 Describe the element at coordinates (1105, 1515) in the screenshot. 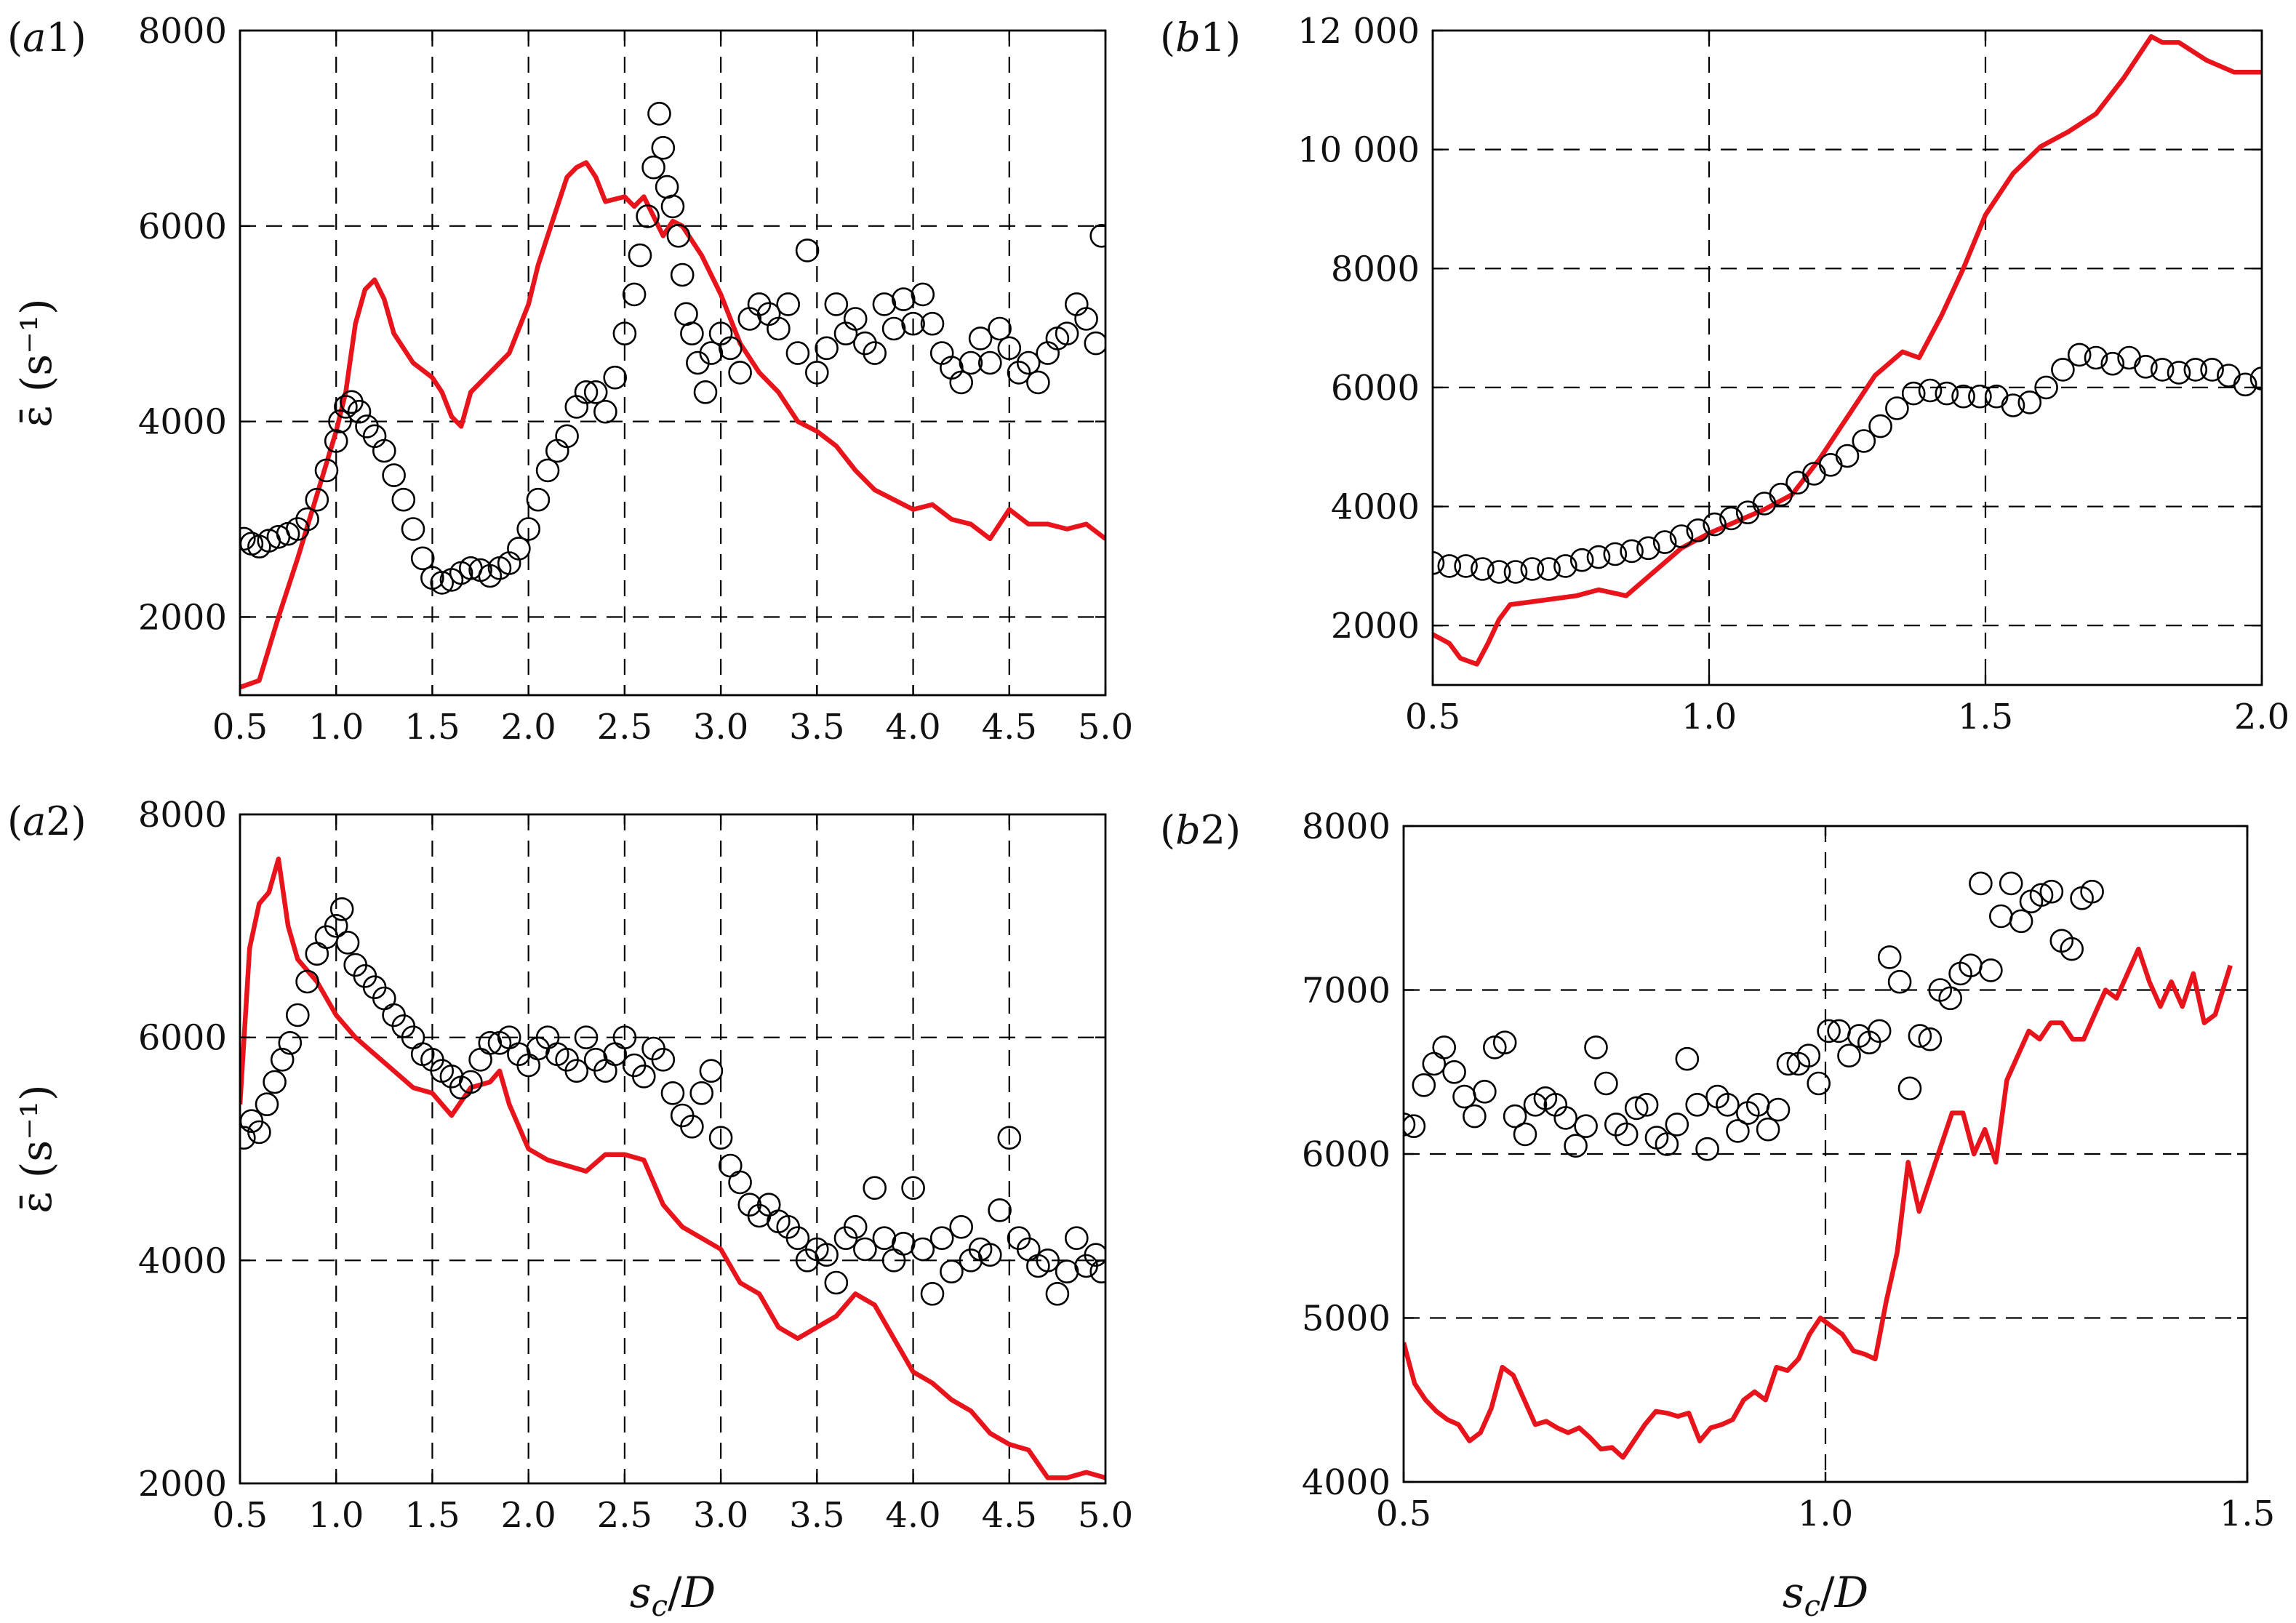

I see `x-tick-label: 5.0` at that location.